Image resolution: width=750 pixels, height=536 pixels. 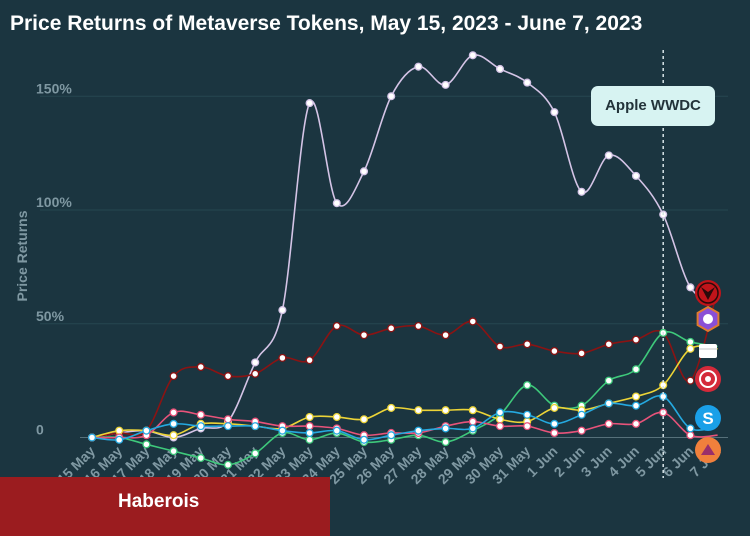 I want to click on token-s-icon: S, so click(x=708, y=418).